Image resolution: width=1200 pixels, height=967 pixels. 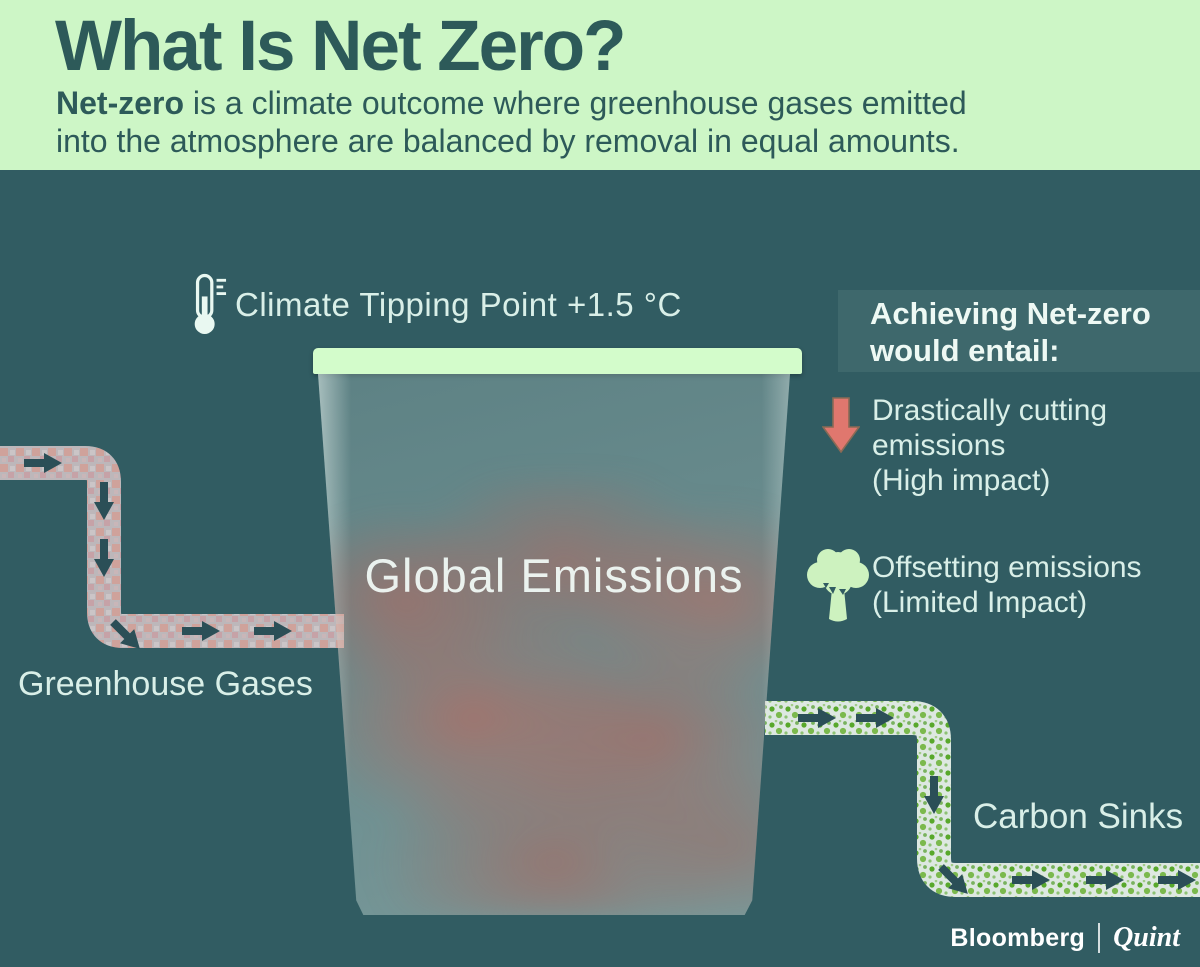 What do you see at coordinates (1099, 938) in the screenshot?
I see `brand-separator` at bounding box center [1099, 938].